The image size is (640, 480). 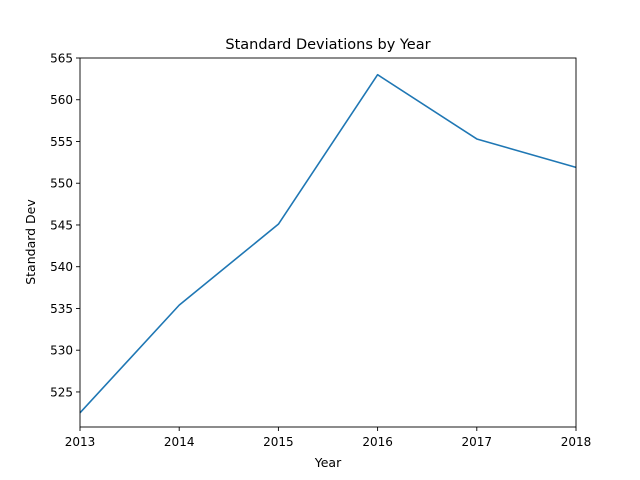 What do you see at coordinates (61, 59) in the screenshot?
I see `y-tick-label: 565` at bounding box center [61, 59].